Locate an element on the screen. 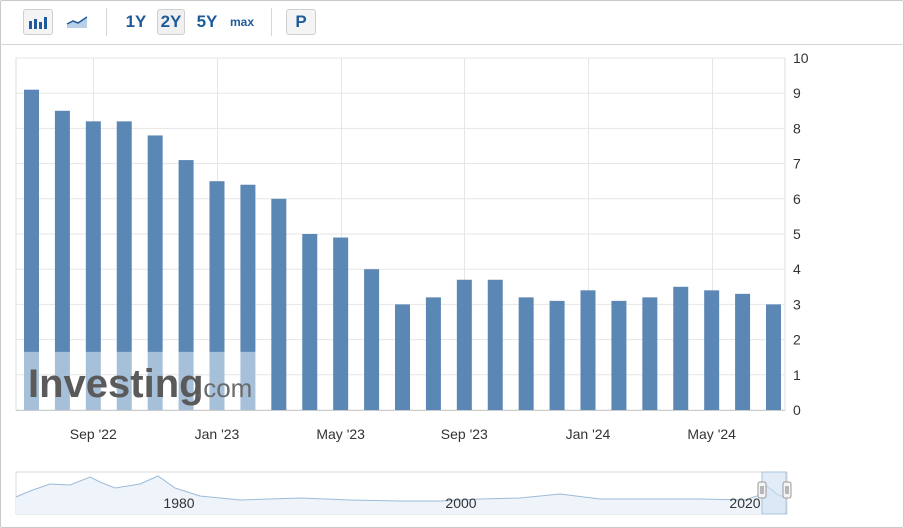 Image resolution: width=904 pixels, height=528 pixels. y-tick-label: 7 is located at coordinates (797, 164).